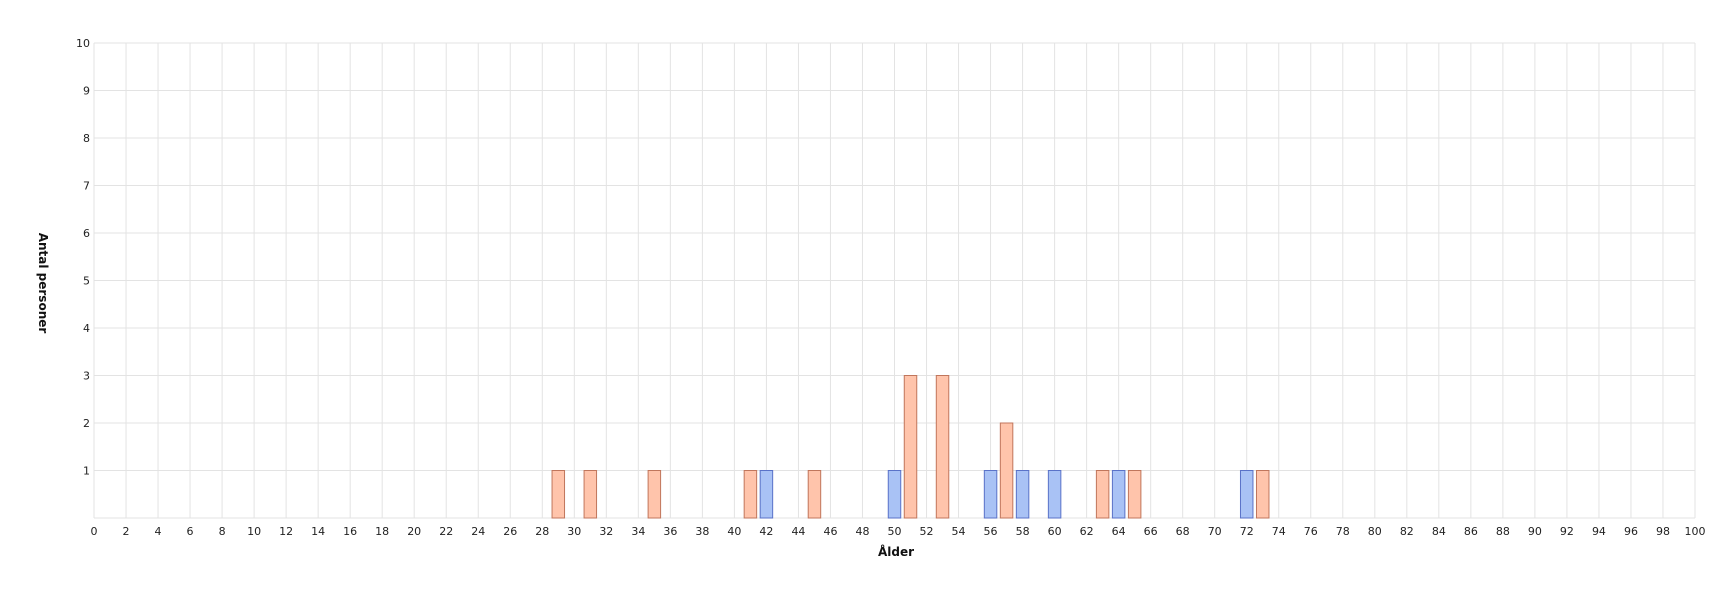 This screenshot has width=1734, height=594. Describe the element at coordinates (574, 531) in the screenshot. I see `x-tick-label: 30` at that location.